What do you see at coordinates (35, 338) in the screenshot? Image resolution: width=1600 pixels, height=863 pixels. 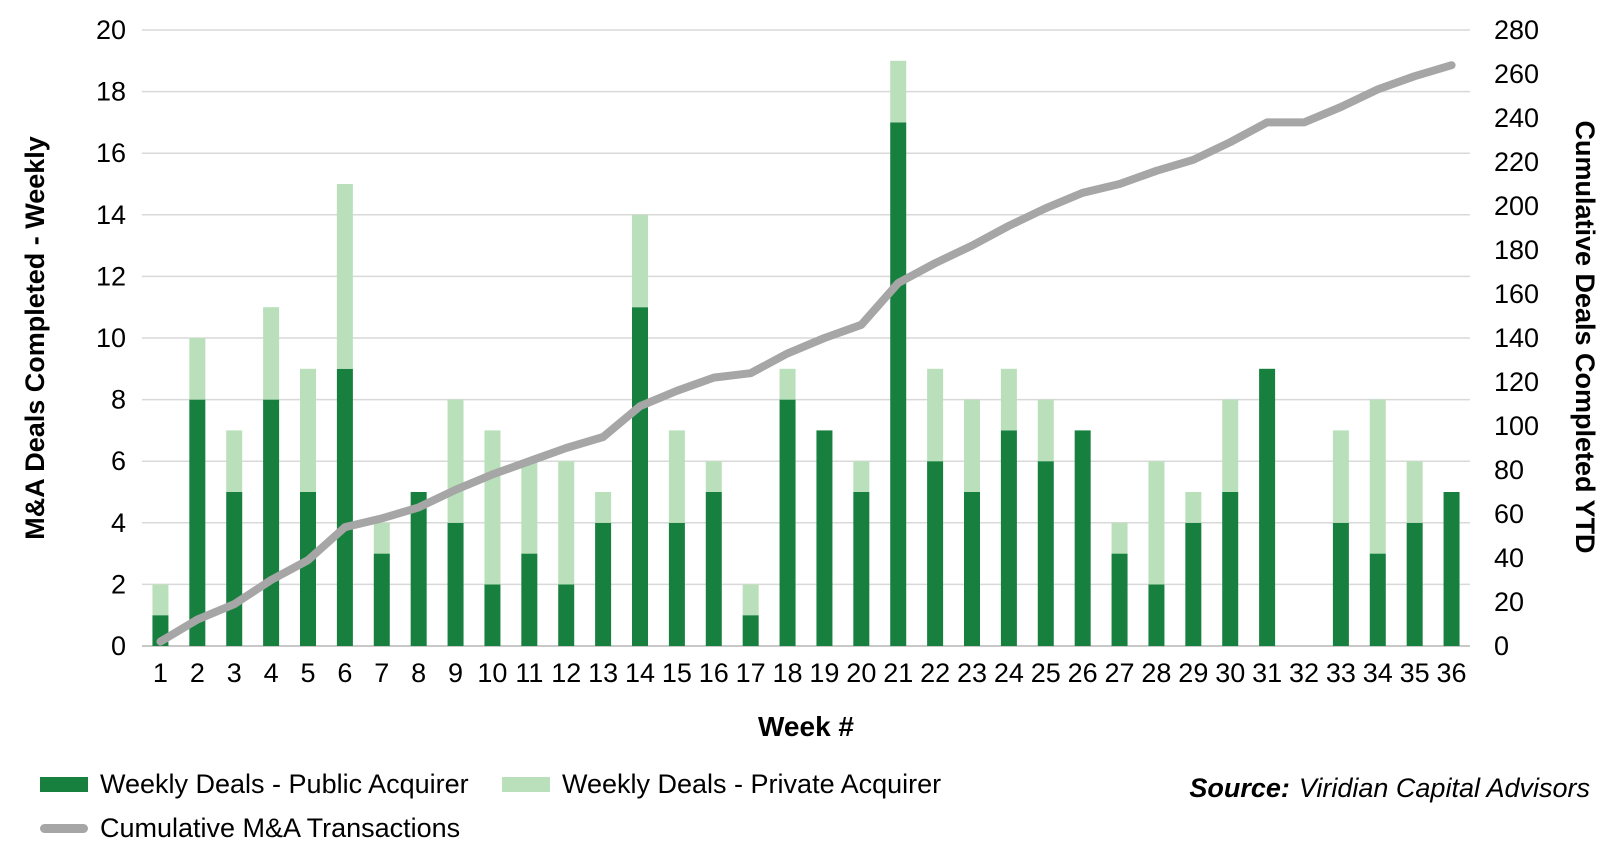 I see `y-left-axis-title: M&A Deals Completed - Weekly` at bounding box center [35, 338].